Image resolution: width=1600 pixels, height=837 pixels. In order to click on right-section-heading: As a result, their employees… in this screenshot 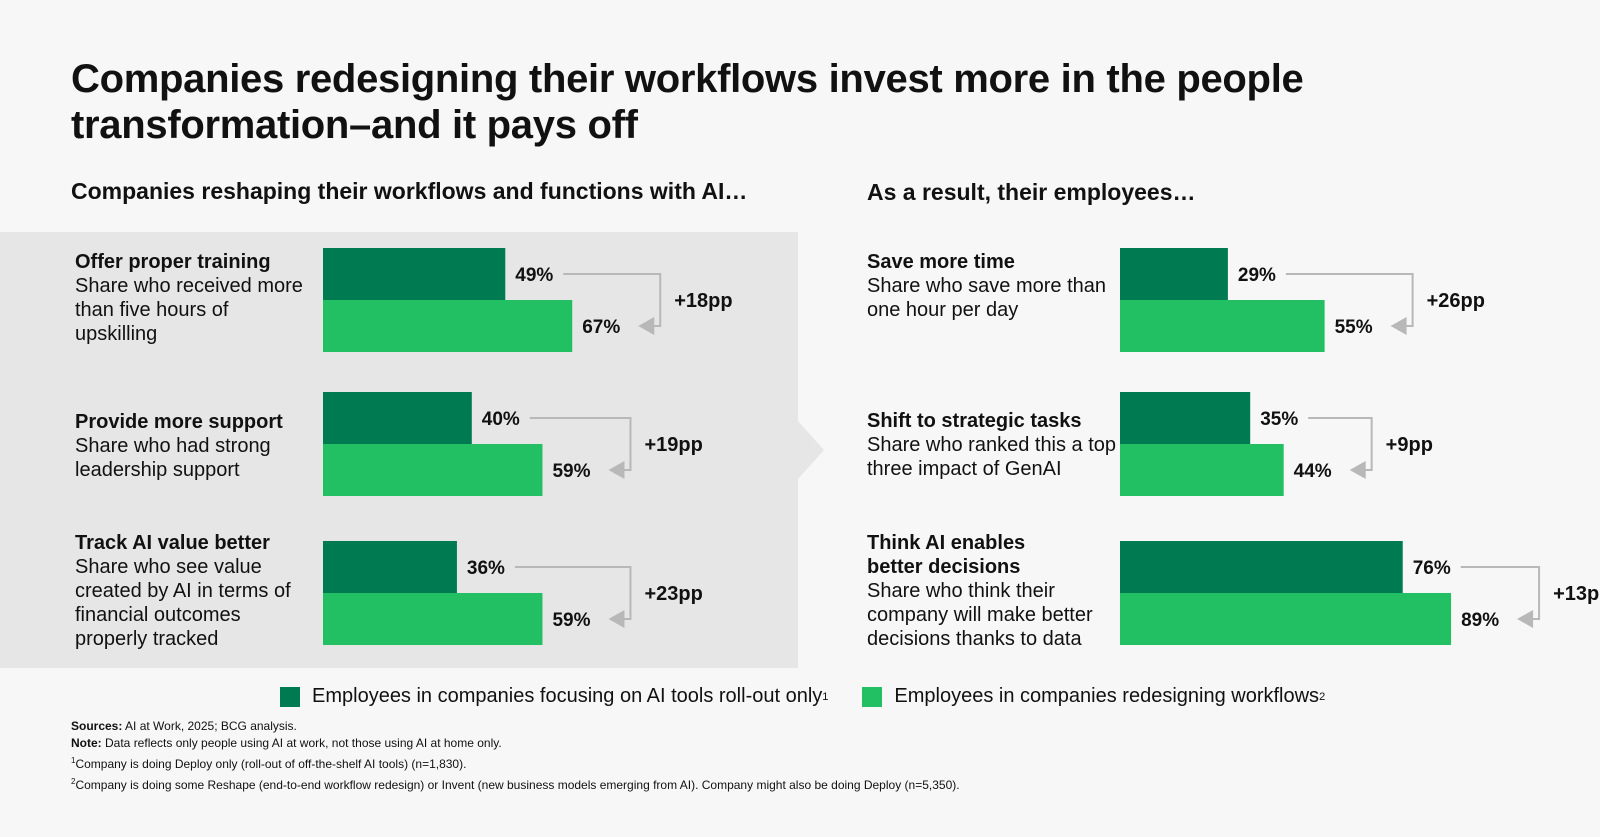, I will do `click(1031, 192)`.